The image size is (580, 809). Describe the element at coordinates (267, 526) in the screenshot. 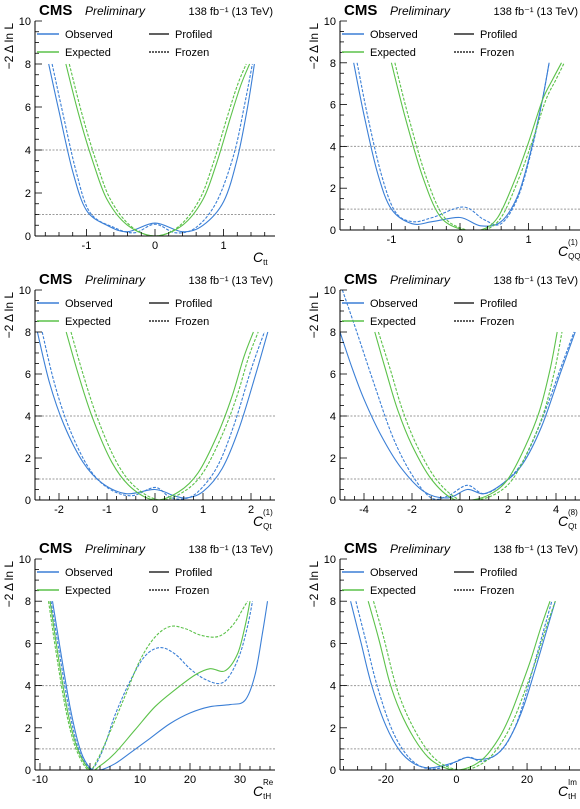

I see `x-axis-label-subscript: Qt` at that location.